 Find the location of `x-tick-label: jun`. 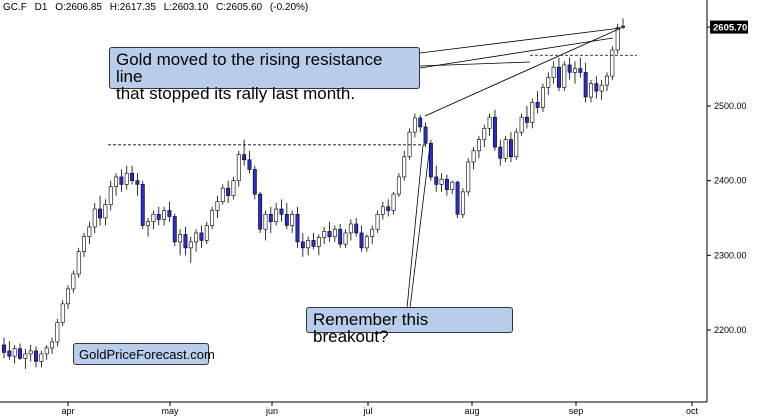

x-tick-label: jun is located at coordinates (271, 411).